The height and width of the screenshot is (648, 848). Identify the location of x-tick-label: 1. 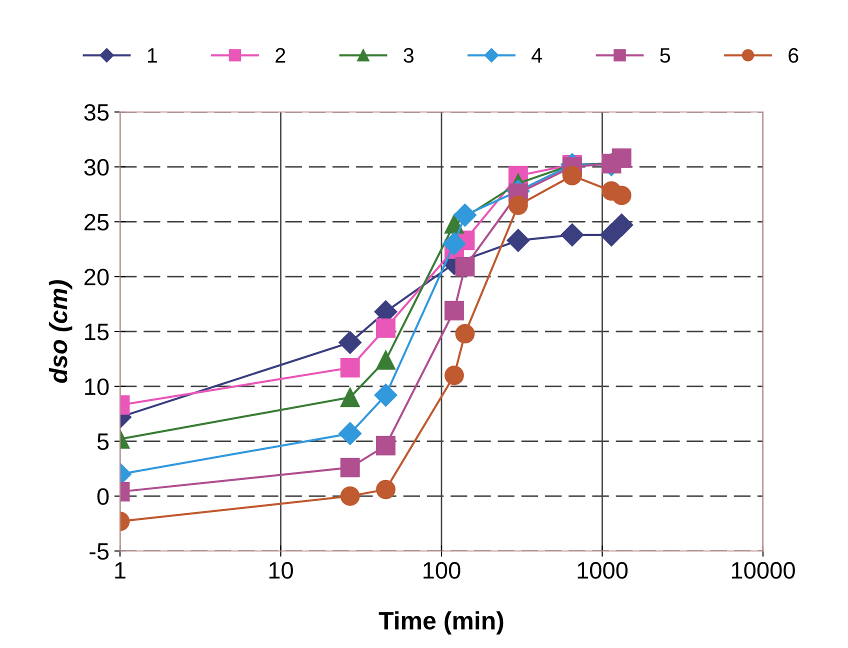
(120, 570).